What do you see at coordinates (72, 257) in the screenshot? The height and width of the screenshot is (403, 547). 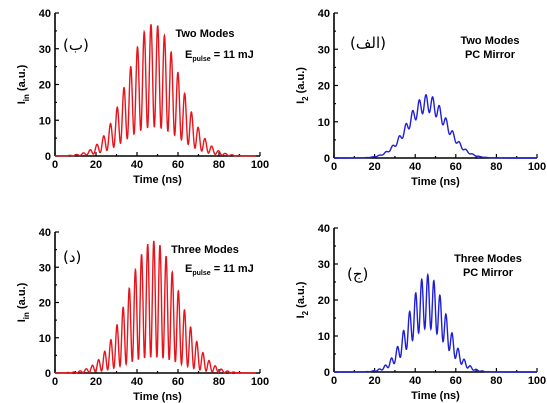 I see `panel-label: (د)` at bounding box center [72, 257].